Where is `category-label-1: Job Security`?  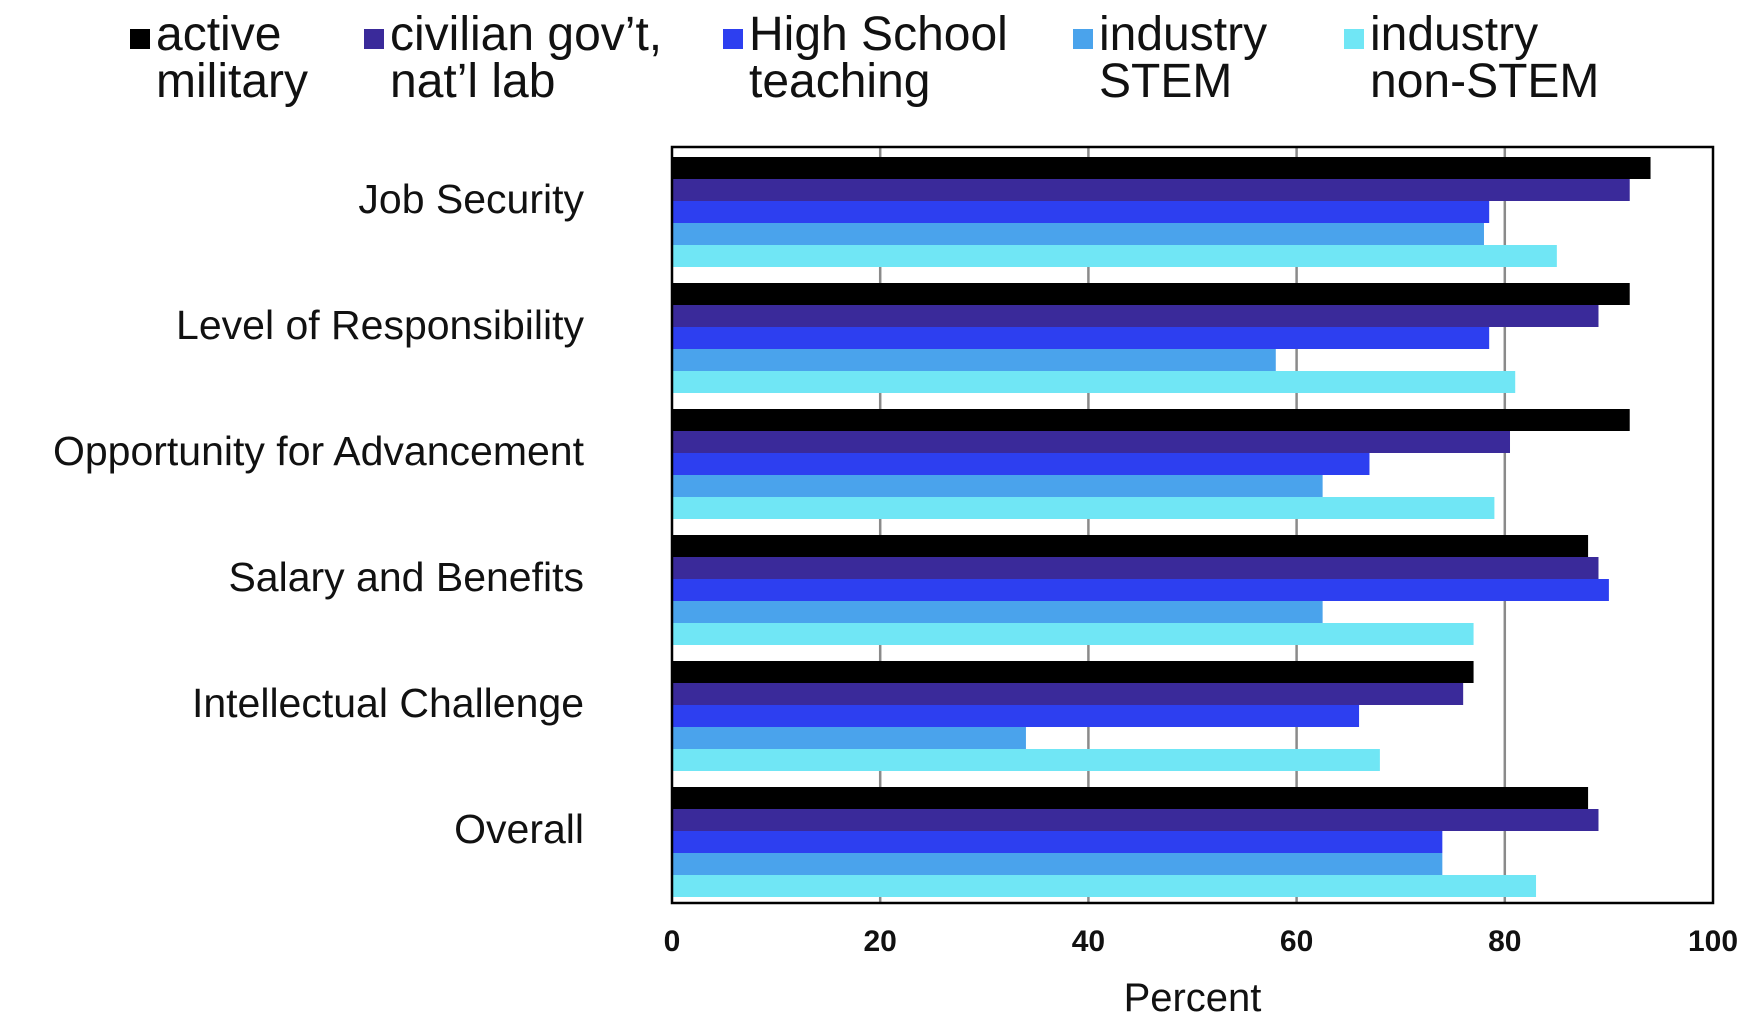 category-label-1: Job Security is located at coordinates (471, 199).